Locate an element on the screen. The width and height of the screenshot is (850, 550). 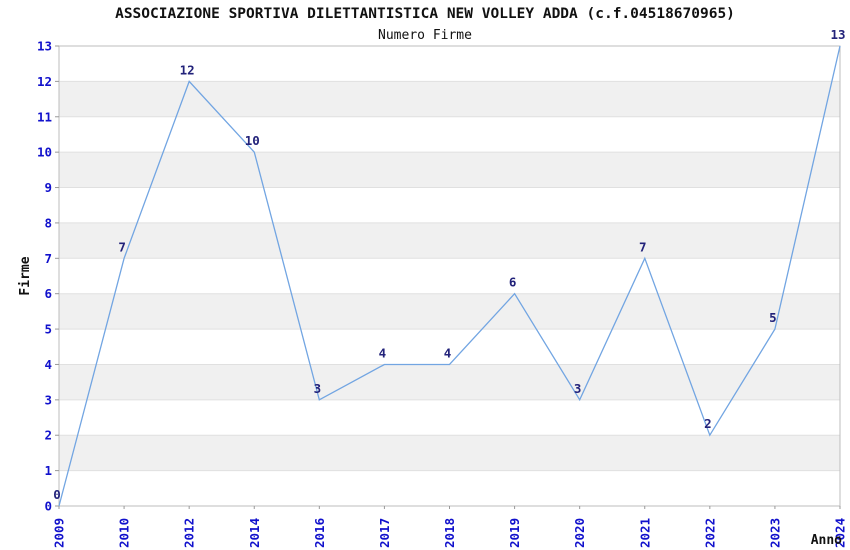
y-tick-label: 7 is located at coordinates (48, 258).